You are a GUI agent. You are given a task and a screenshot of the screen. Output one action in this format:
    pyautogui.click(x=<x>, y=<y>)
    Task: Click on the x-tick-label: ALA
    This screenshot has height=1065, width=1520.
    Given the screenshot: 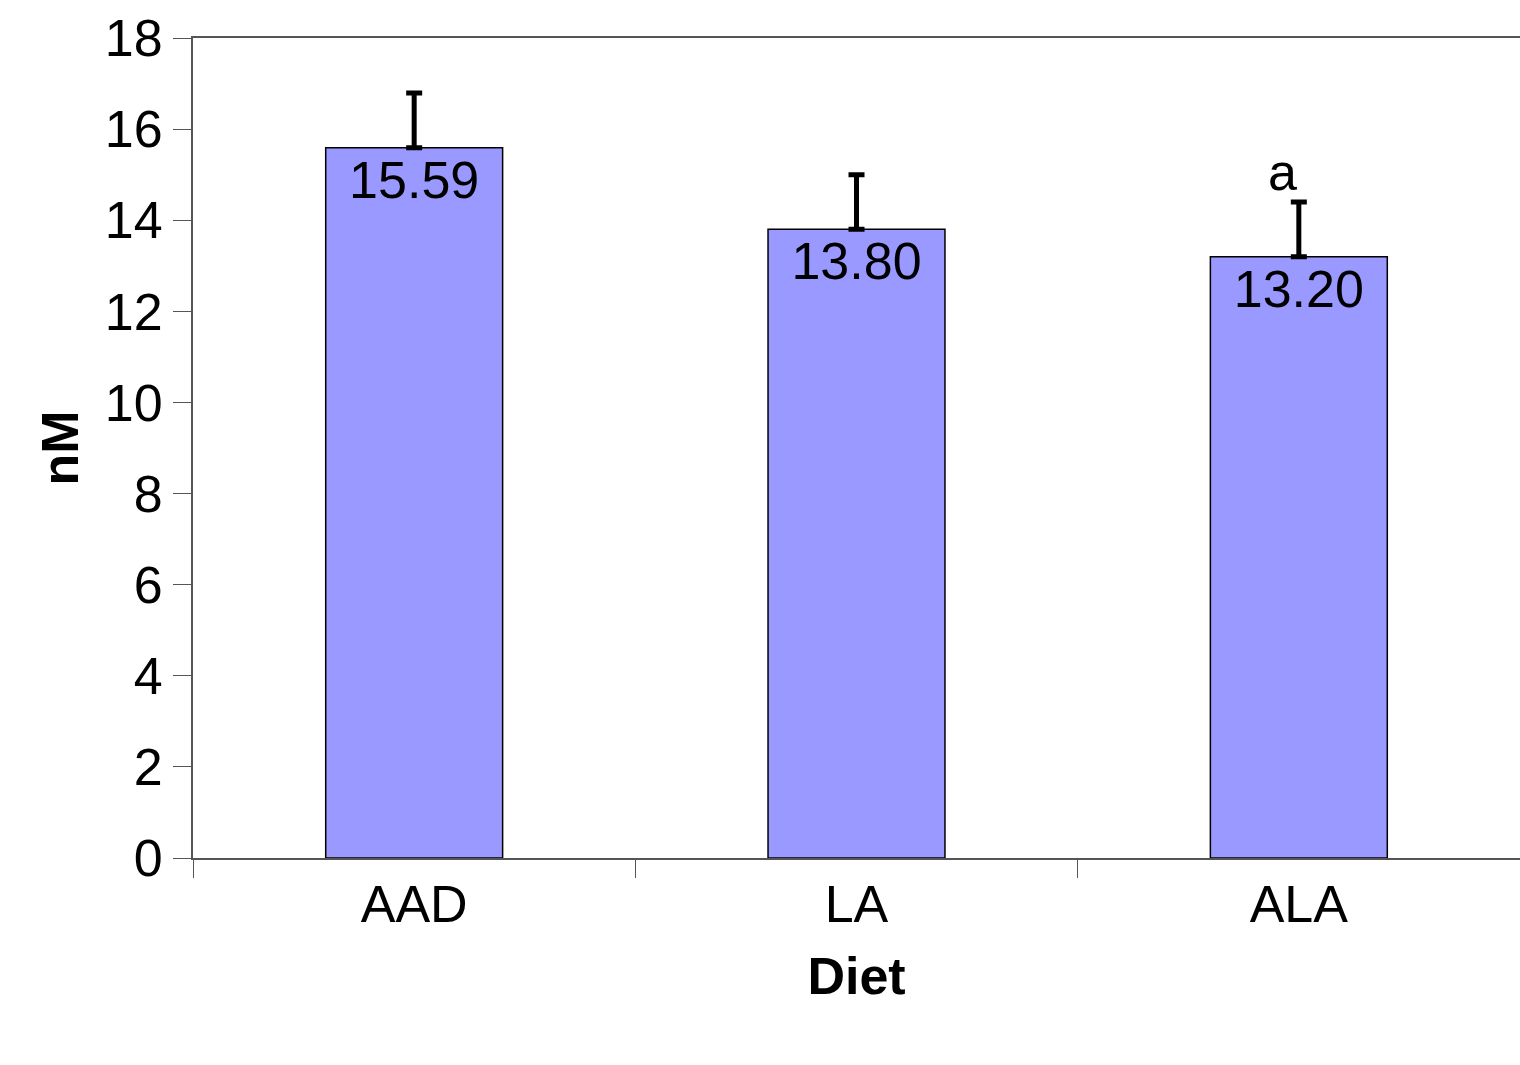 What is the action you would take?
    pyautogui.click(x=1299, y=904)
    